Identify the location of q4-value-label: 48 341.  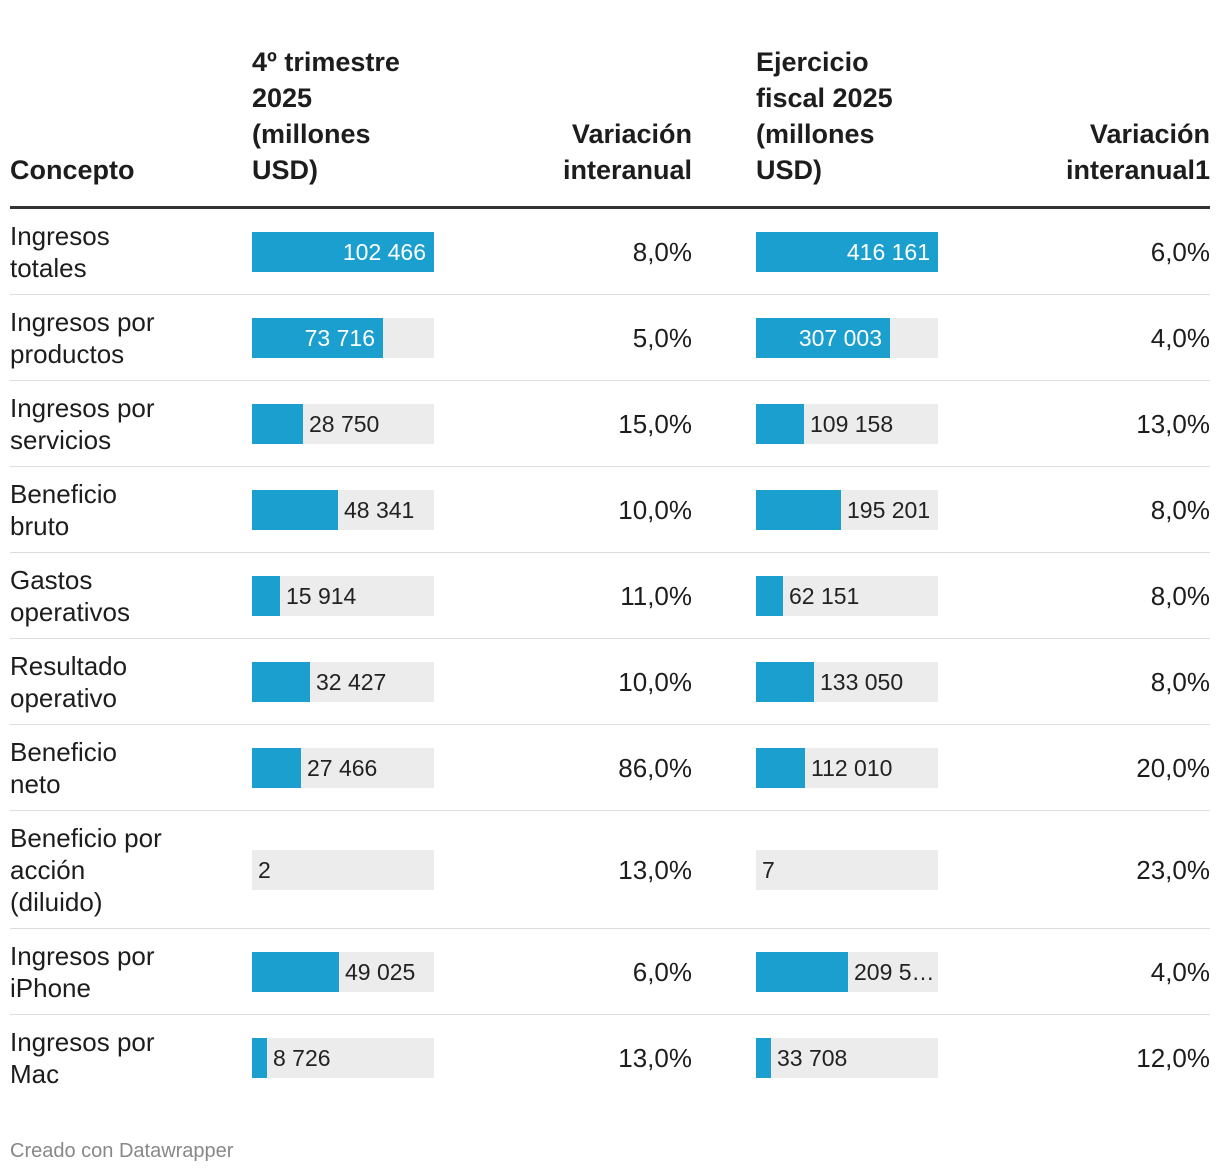
(379, 510).